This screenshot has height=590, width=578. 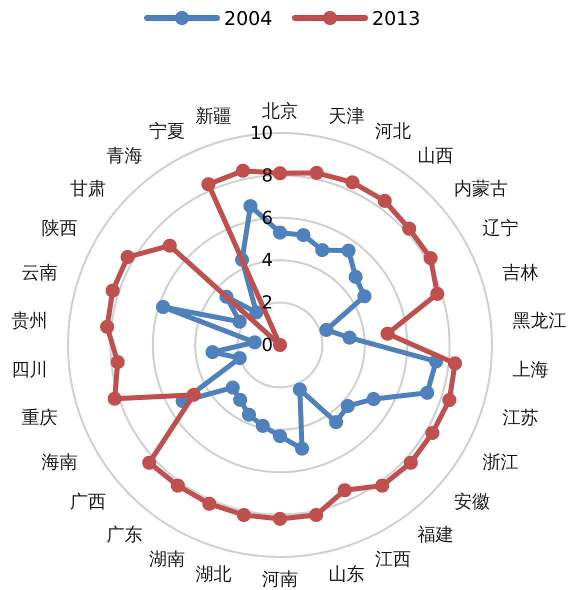 I want to click on spoke-label: 河北, so click(x=393, y=131).